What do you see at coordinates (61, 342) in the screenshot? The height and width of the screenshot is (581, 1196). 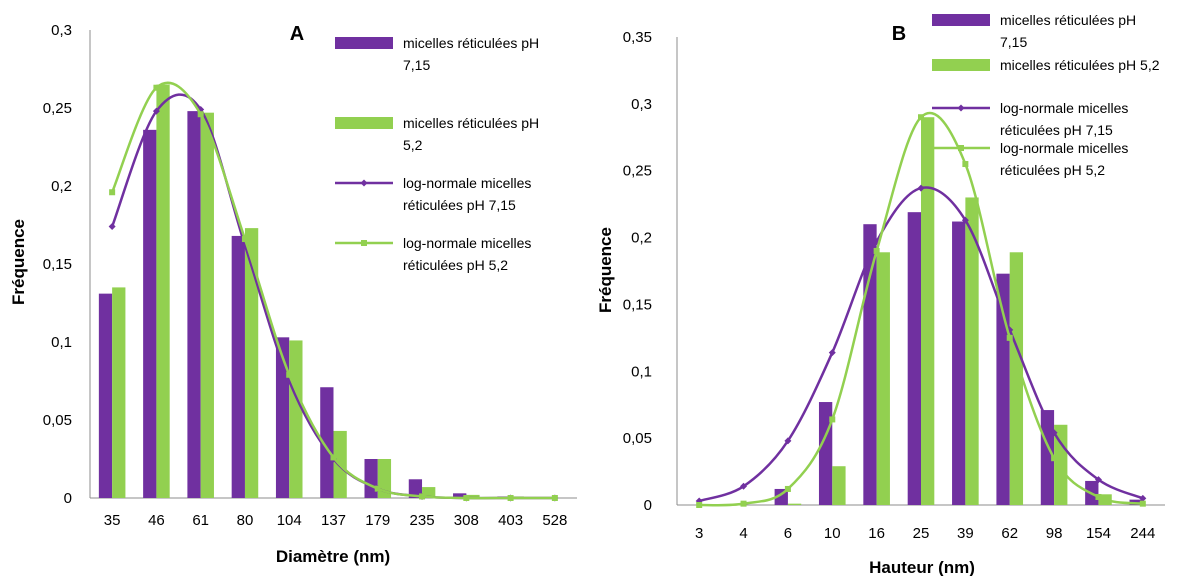 I see `chart-a-y-tick-label: 0,1` at bounding box center [61, 342].